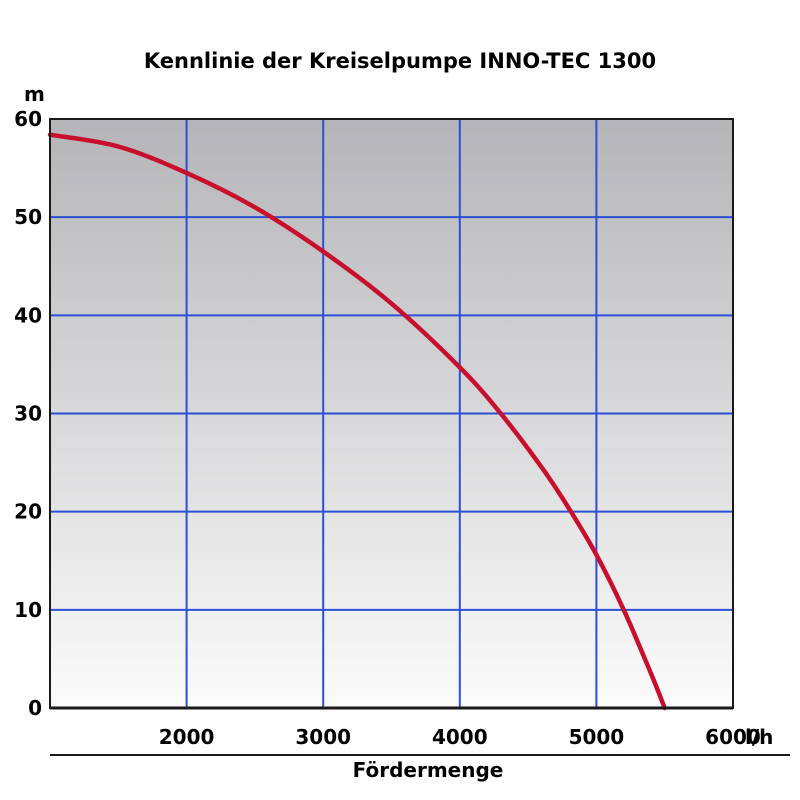 Image resolution: width=800 pixels, height=800 pixels. What do you see at coordinates (400, 61) in the screenshot?
I see `chart-title: Kennlinie der Kreiselpumpe INNO-TEC 1300` at bounding box center [400, 61].